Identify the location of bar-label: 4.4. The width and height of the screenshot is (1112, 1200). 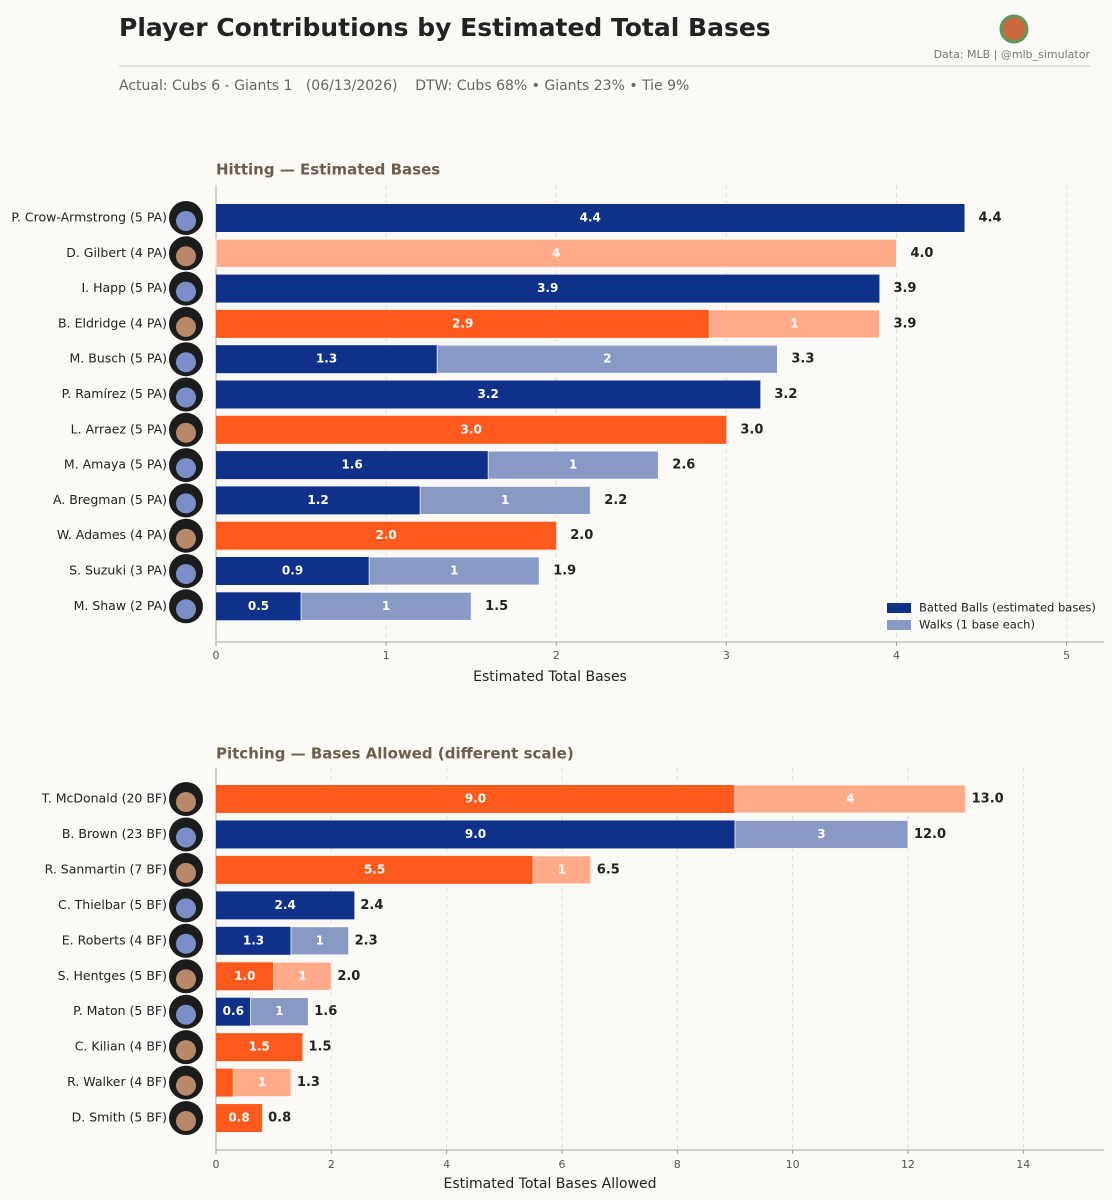
(590, 218).